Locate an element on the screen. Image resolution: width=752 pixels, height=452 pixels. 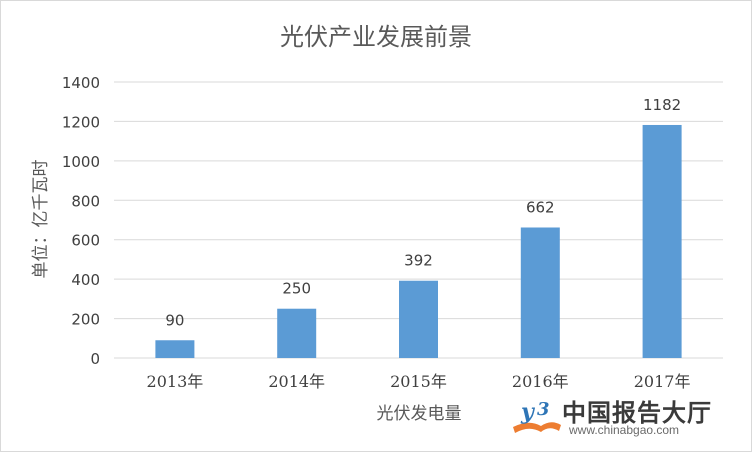
y-tick-label: 400 is located at coordinates (85, 280).